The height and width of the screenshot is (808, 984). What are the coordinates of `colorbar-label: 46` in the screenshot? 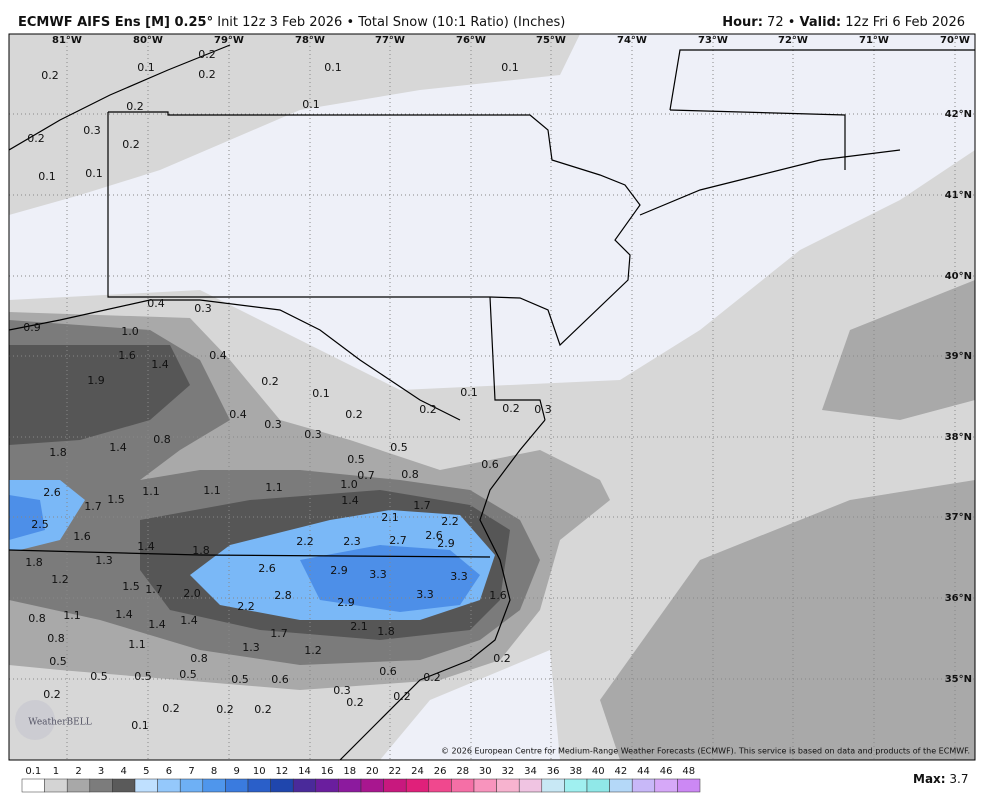 It's located at (666, 771).